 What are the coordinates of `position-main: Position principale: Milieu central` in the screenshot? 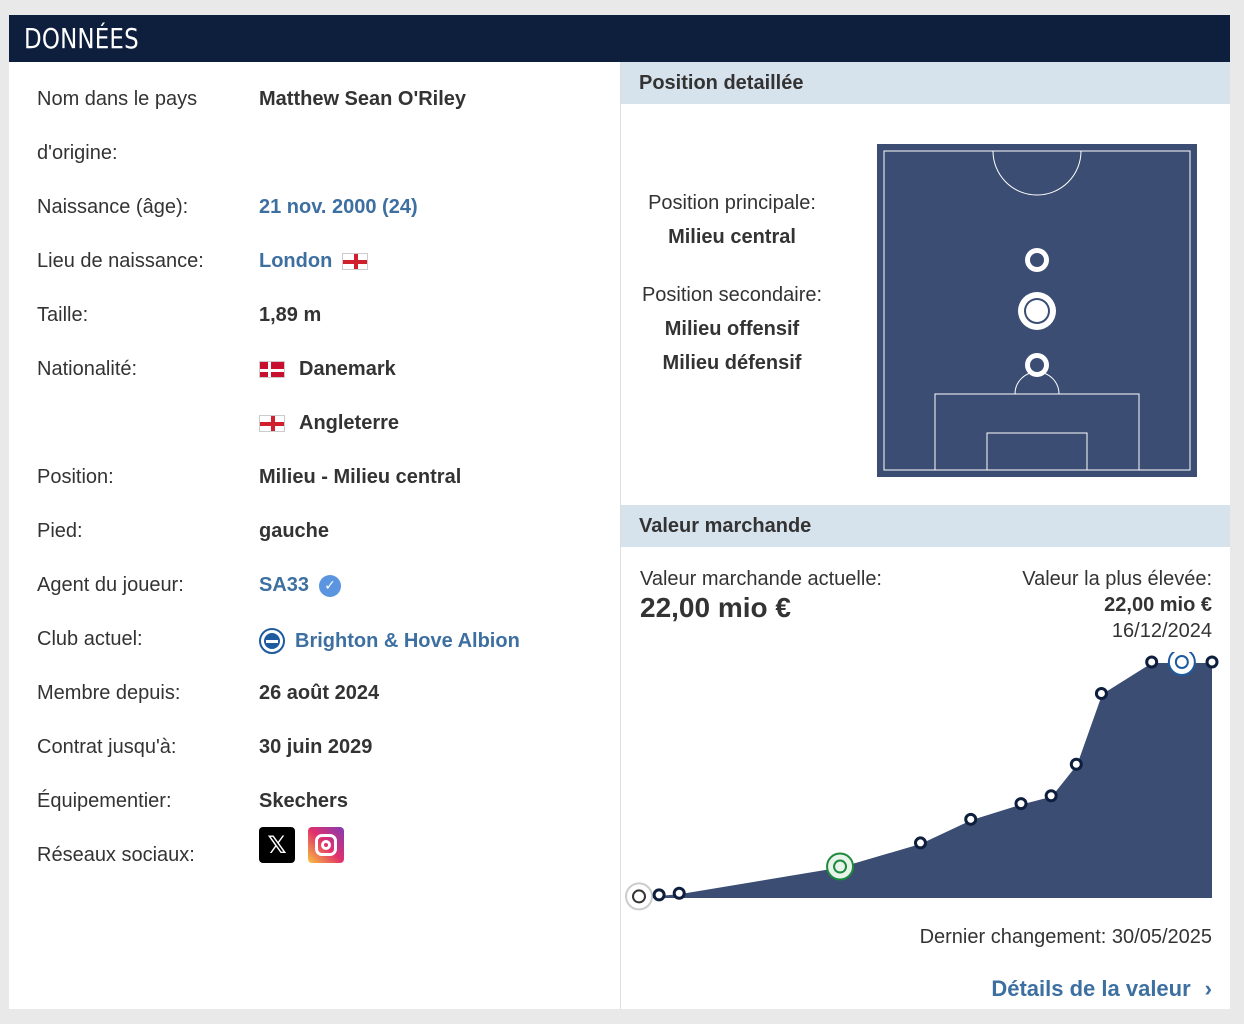 It's located at (732, 220).